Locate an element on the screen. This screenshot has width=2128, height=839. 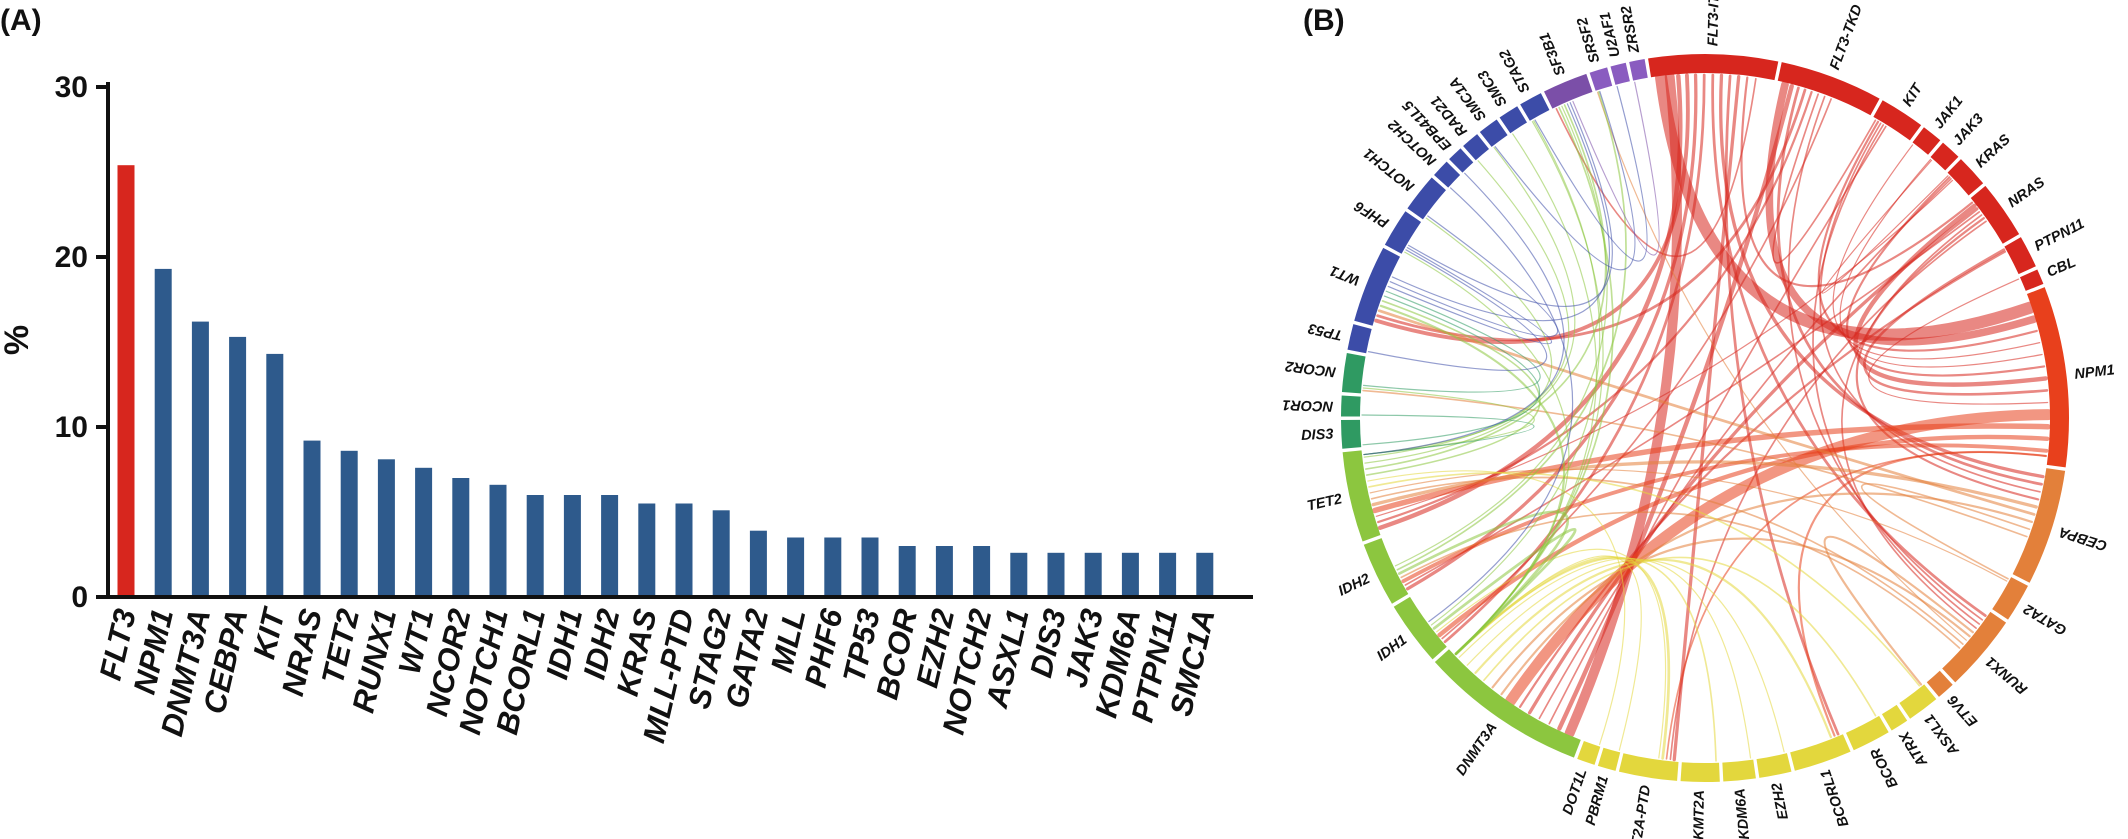
segment-arc-ncor2 is located at coordinates (1353, 373).